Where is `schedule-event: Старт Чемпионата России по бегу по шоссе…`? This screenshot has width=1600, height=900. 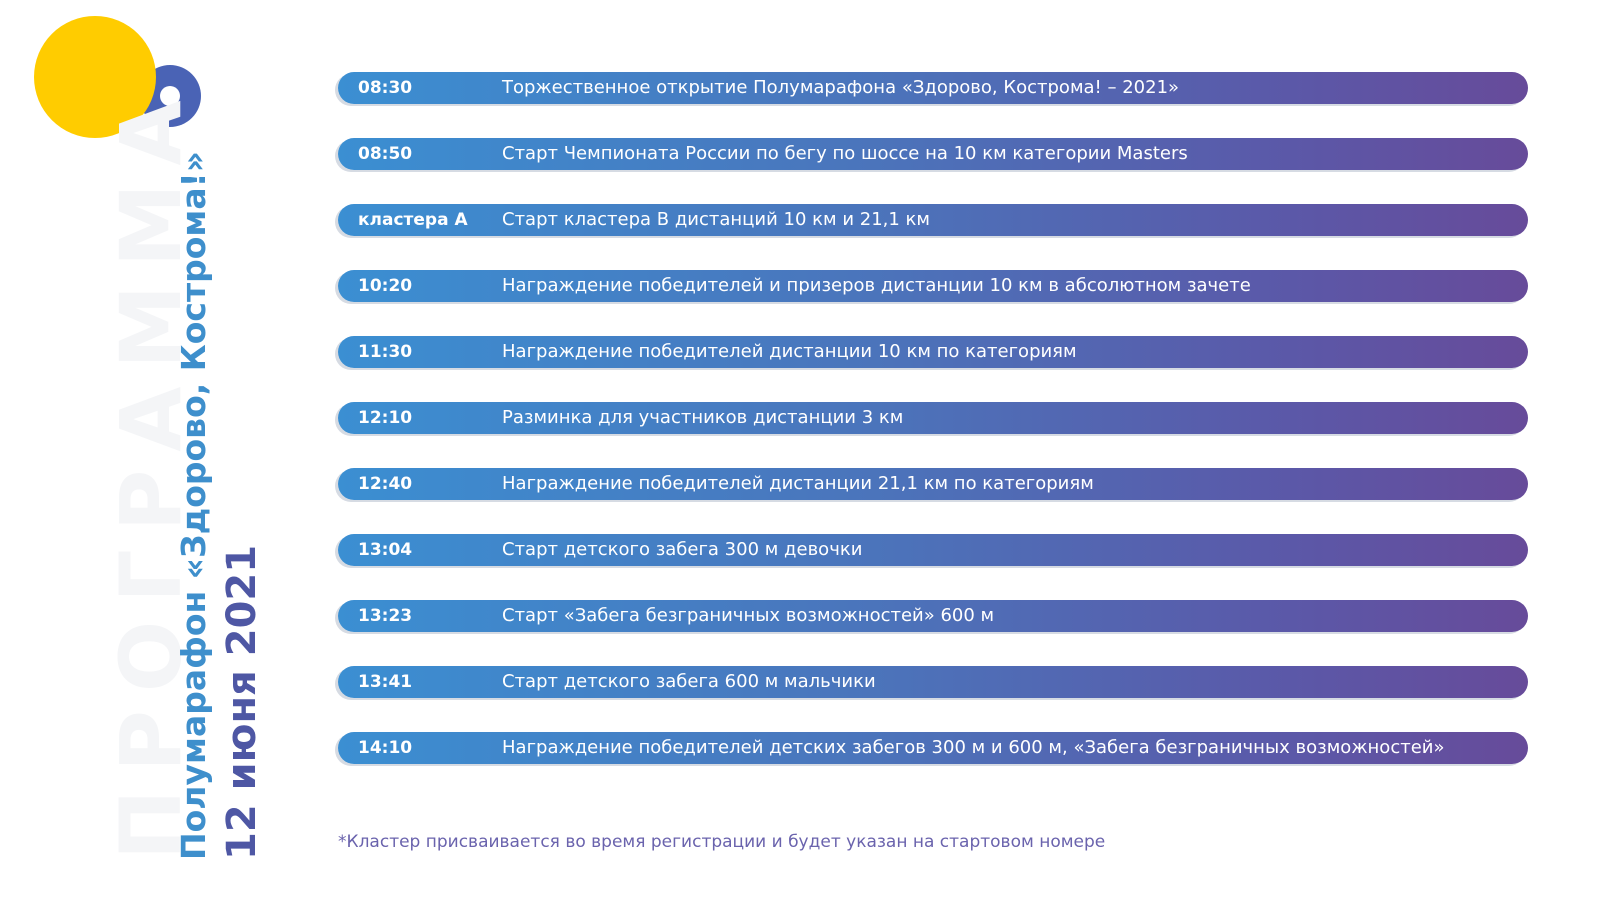
schedule-event: Старт Чемпионата России по бегу по шоссе… is located at coordinates (845, 153).